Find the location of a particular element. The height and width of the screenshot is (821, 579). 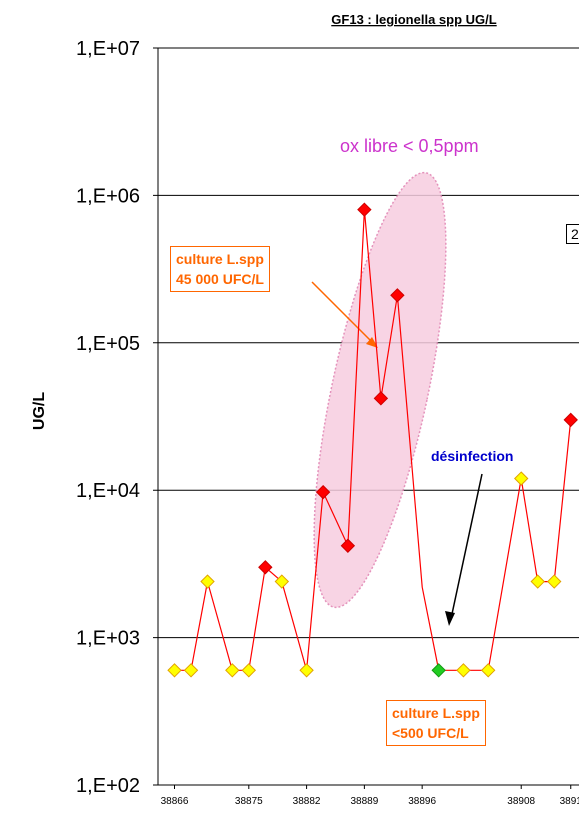

y-tick-label: 1,E+03 is located at coordinates (108, 639).